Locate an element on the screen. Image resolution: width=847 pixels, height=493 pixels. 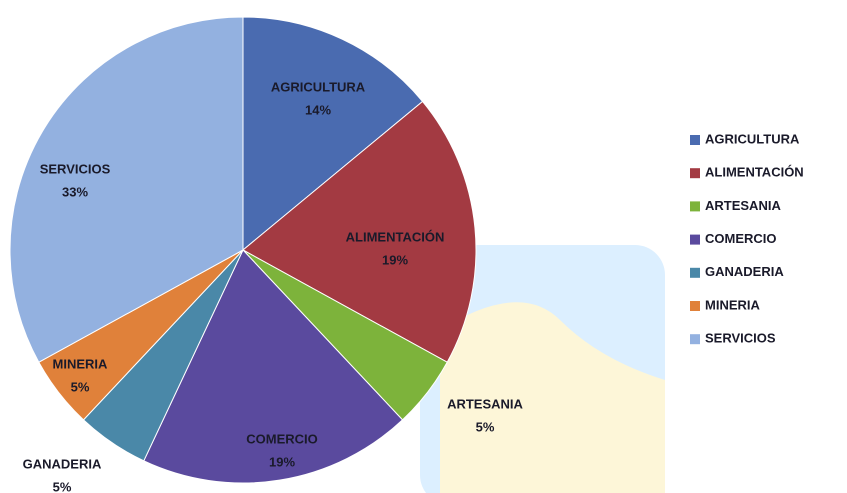
legend-label: ALIMENTACIÓN is located at coordinates (754, 172).